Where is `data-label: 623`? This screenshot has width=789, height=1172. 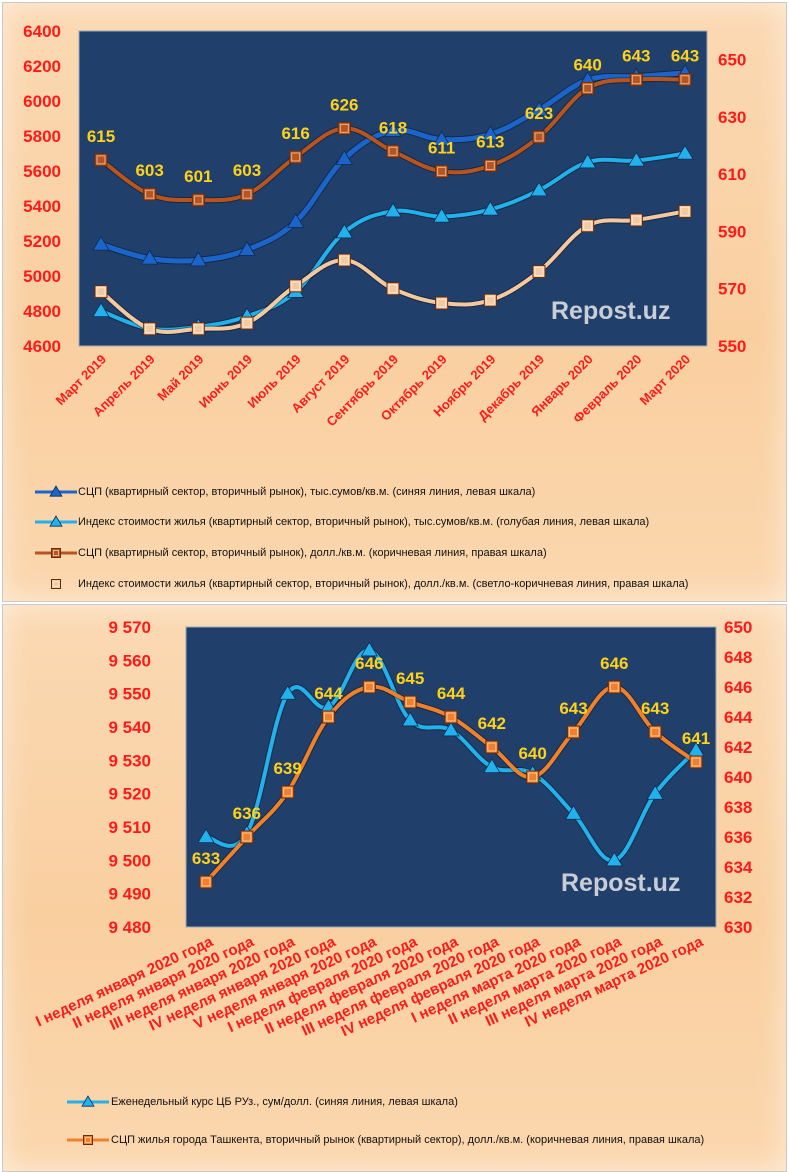
data-label: 623 is located at coordinates (539, 113).